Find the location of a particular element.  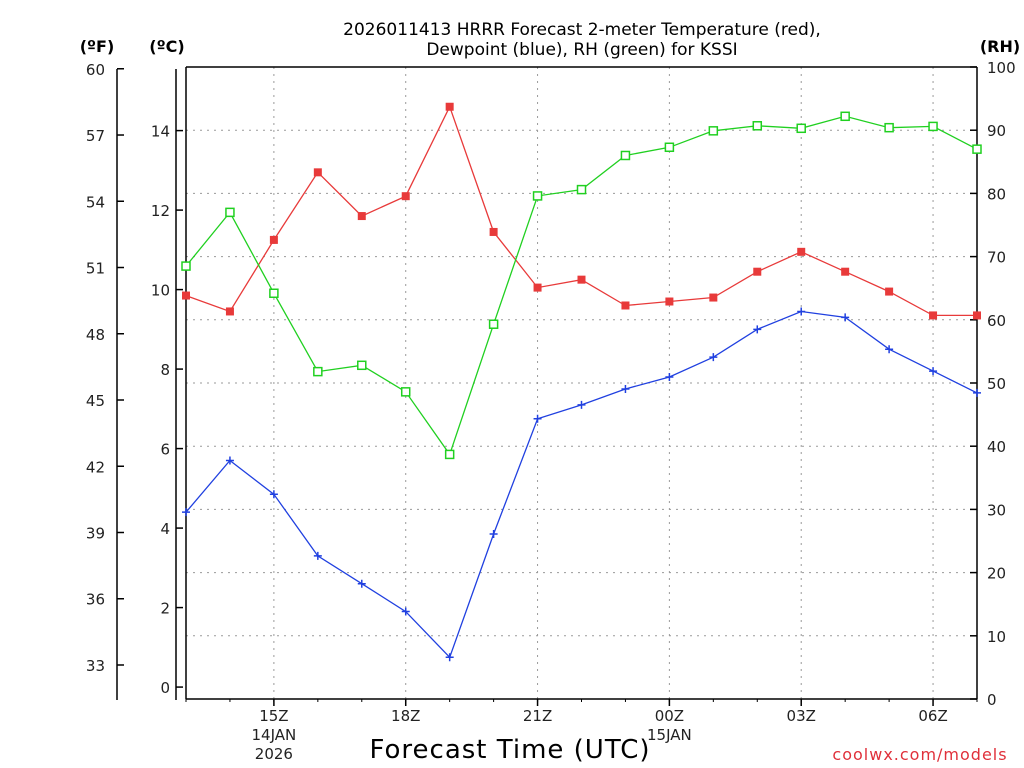

rh-tick-label-20: 20 is located at coordinates (996, 574).